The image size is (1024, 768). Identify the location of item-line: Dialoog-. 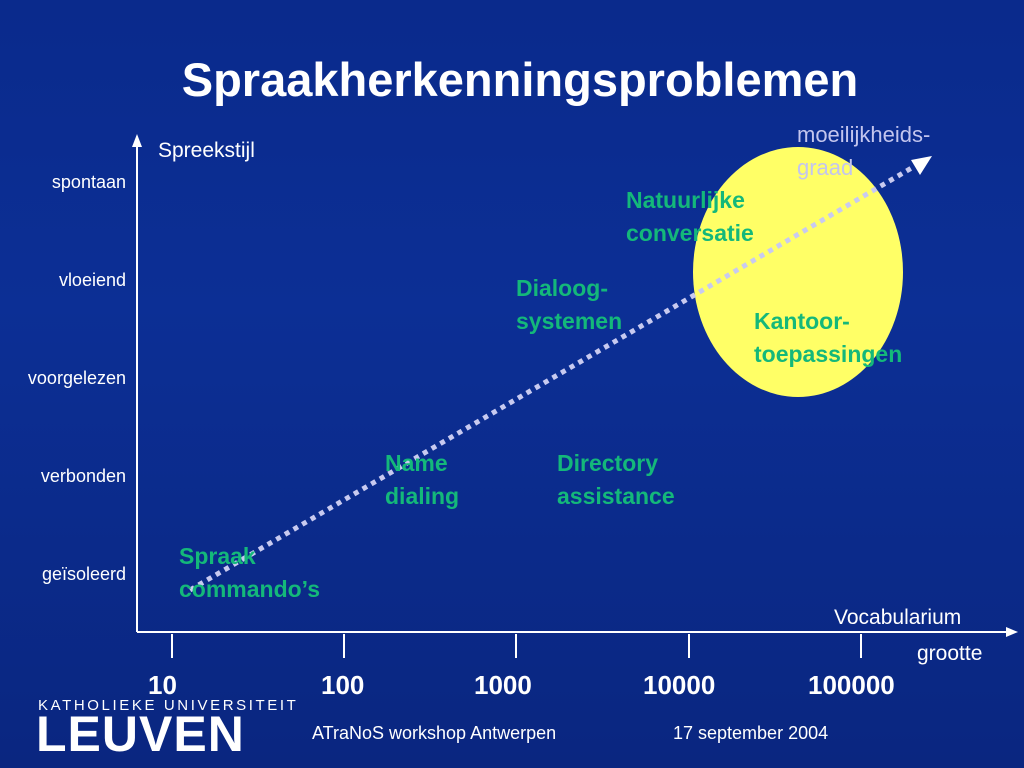
(562, 288).